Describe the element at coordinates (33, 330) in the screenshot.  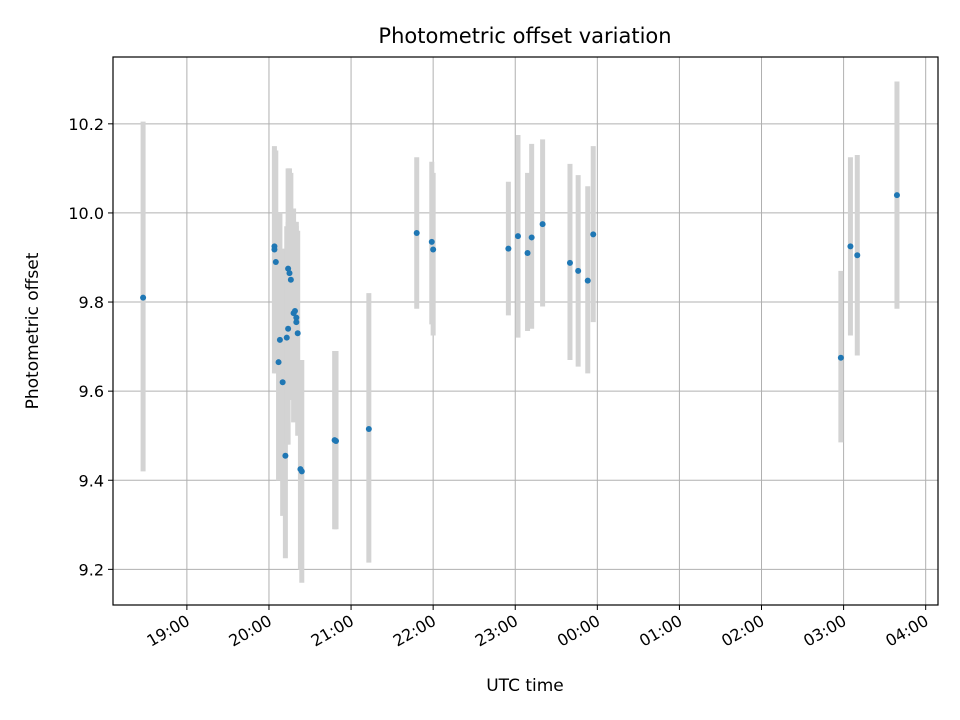
I see `y-axis-label: Photometric offset` at that location.